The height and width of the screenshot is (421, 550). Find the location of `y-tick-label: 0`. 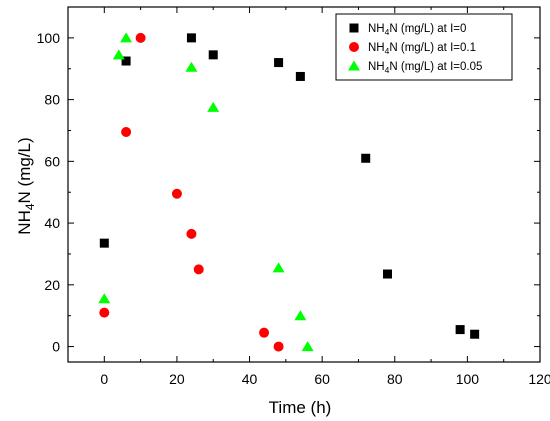

y-tick-label: 0 is located at coordinates (56, 347).